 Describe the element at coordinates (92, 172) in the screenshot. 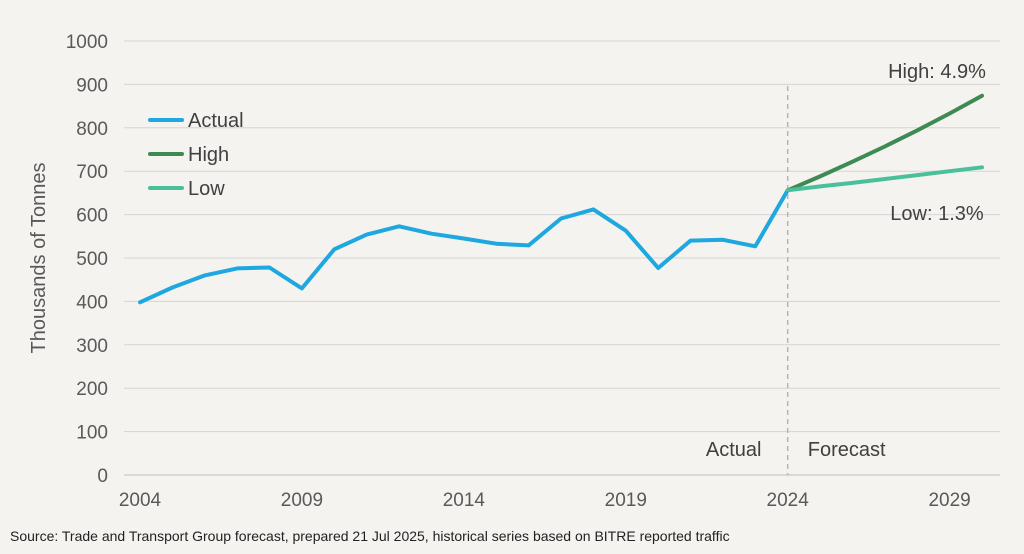

I see `y-tick-label: 700` at that location.